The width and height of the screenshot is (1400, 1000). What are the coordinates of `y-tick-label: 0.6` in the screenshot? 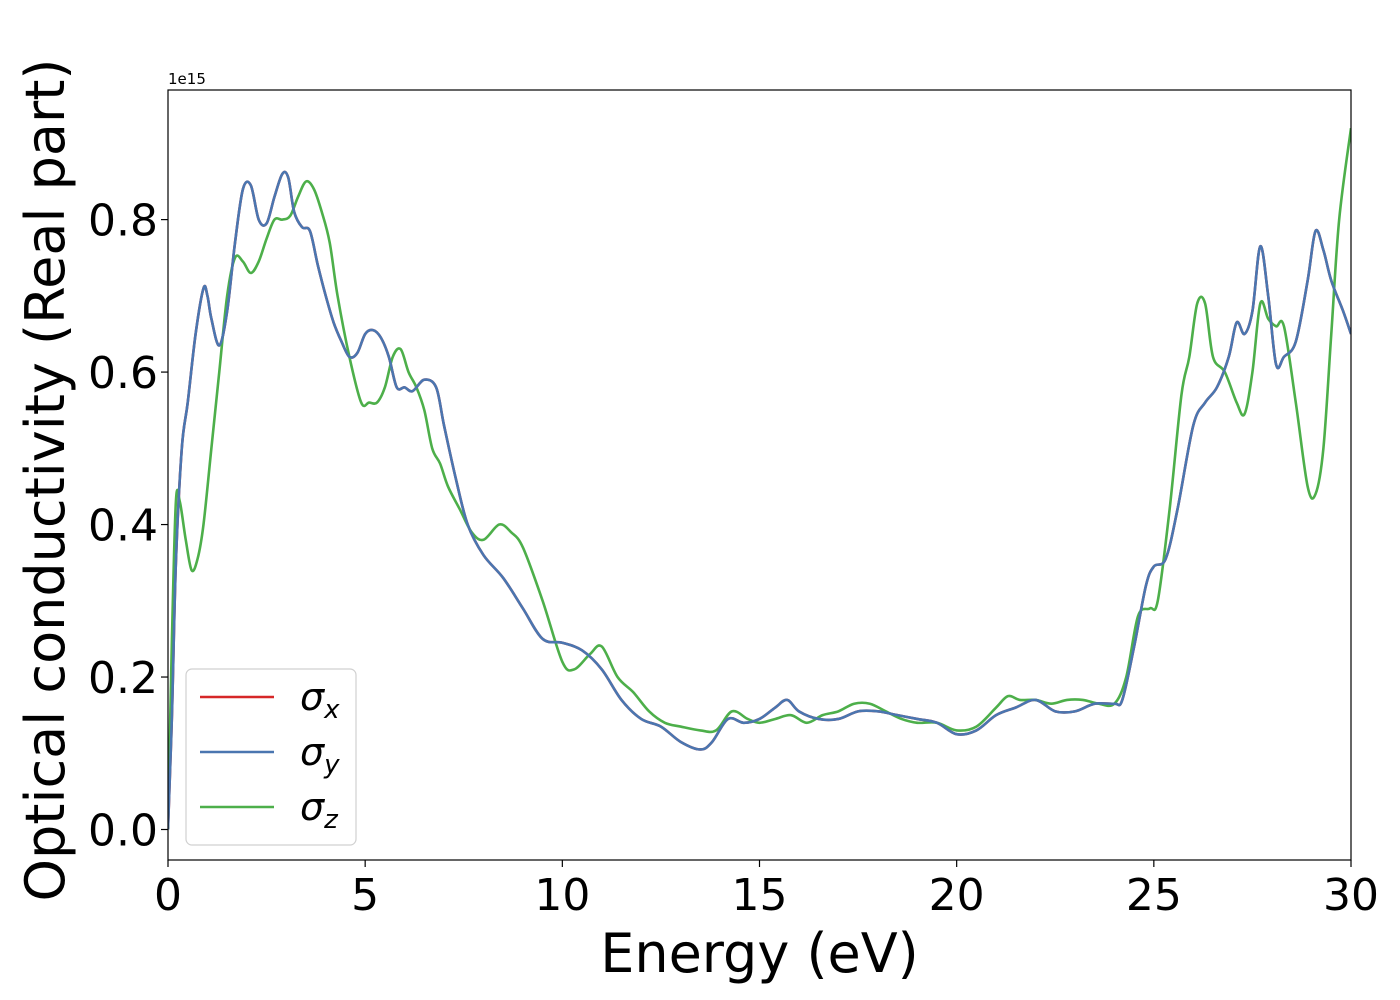 It's located at (123, 373).